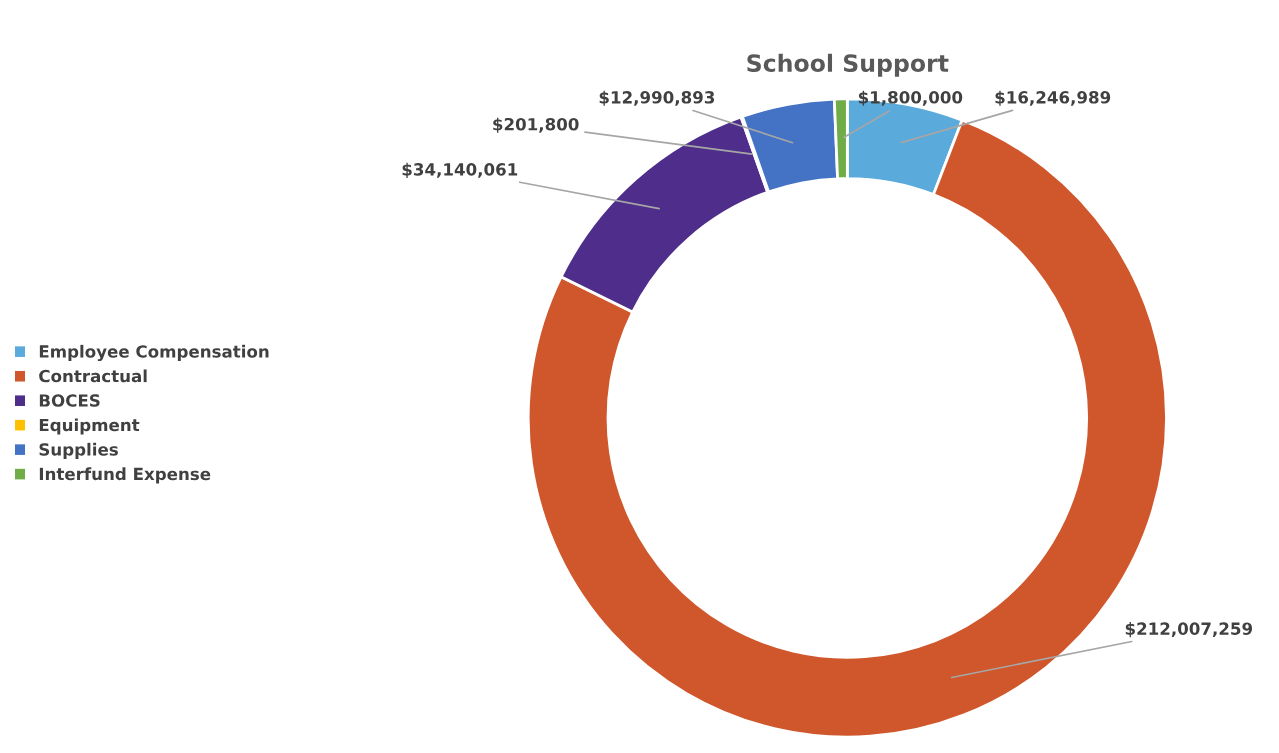 Image resolution: width=1279 pixels, height=753 pixels. I want to click on legend-label: Interfund Expense, so click(125, 475).